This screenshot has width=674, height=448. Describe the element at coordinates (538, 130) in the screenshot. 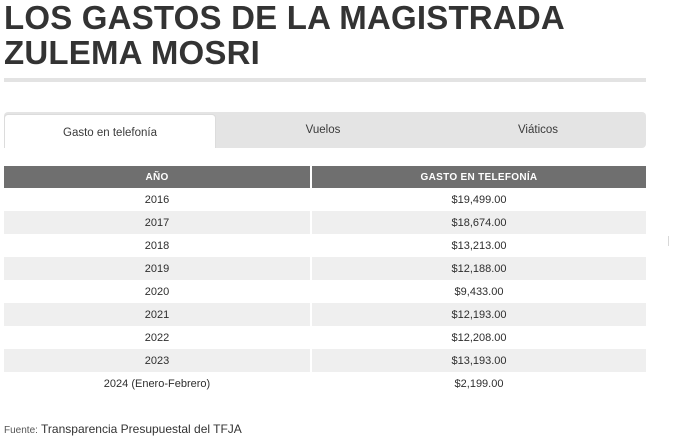

I see `tab-viaticos: Viáticos` at that location.